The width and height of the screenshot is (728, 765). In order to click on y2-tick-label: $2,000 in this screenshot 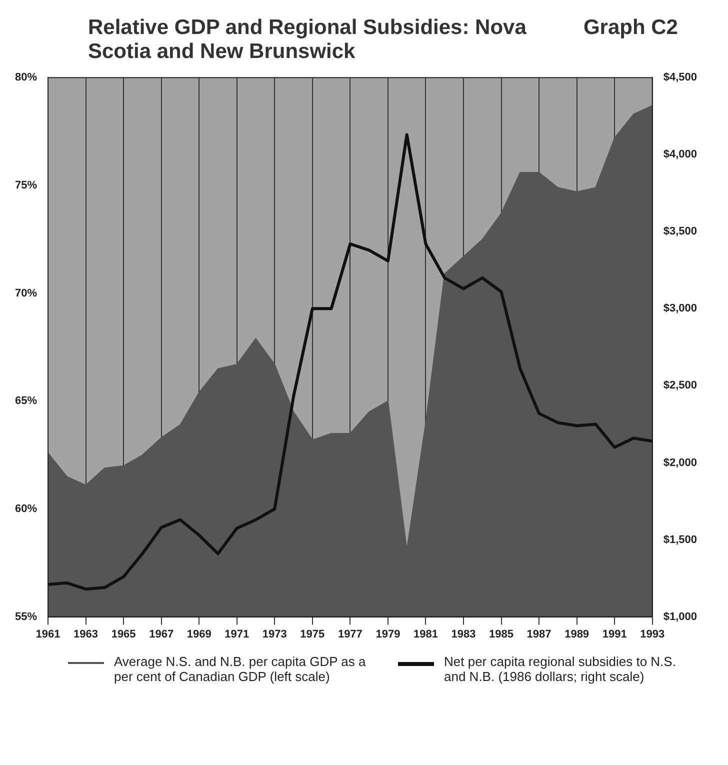, I will do `click(680, 462)`.